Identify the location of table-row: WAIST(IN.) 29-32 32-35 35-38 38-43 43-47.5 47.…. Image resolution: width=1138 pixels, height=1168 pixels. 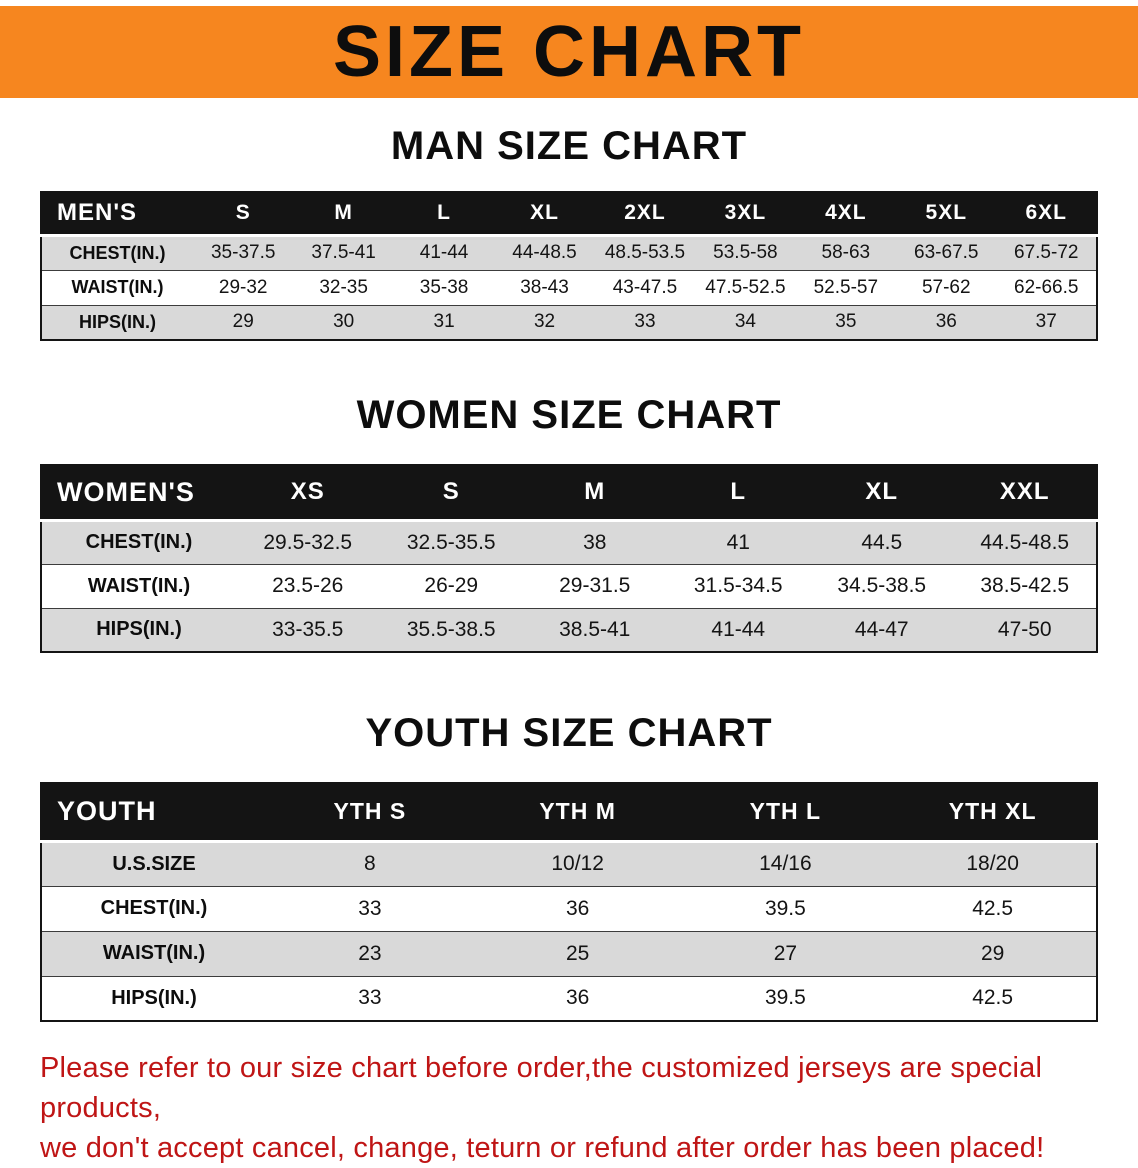
(569, 287).